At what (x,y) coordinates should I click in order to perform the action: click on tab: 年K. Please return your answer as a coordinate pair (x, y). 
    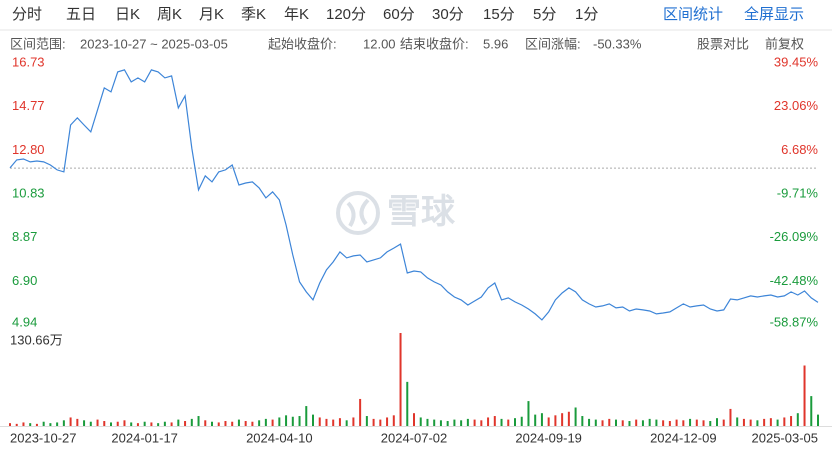
    Looking at the image, I should click on (296, 14).